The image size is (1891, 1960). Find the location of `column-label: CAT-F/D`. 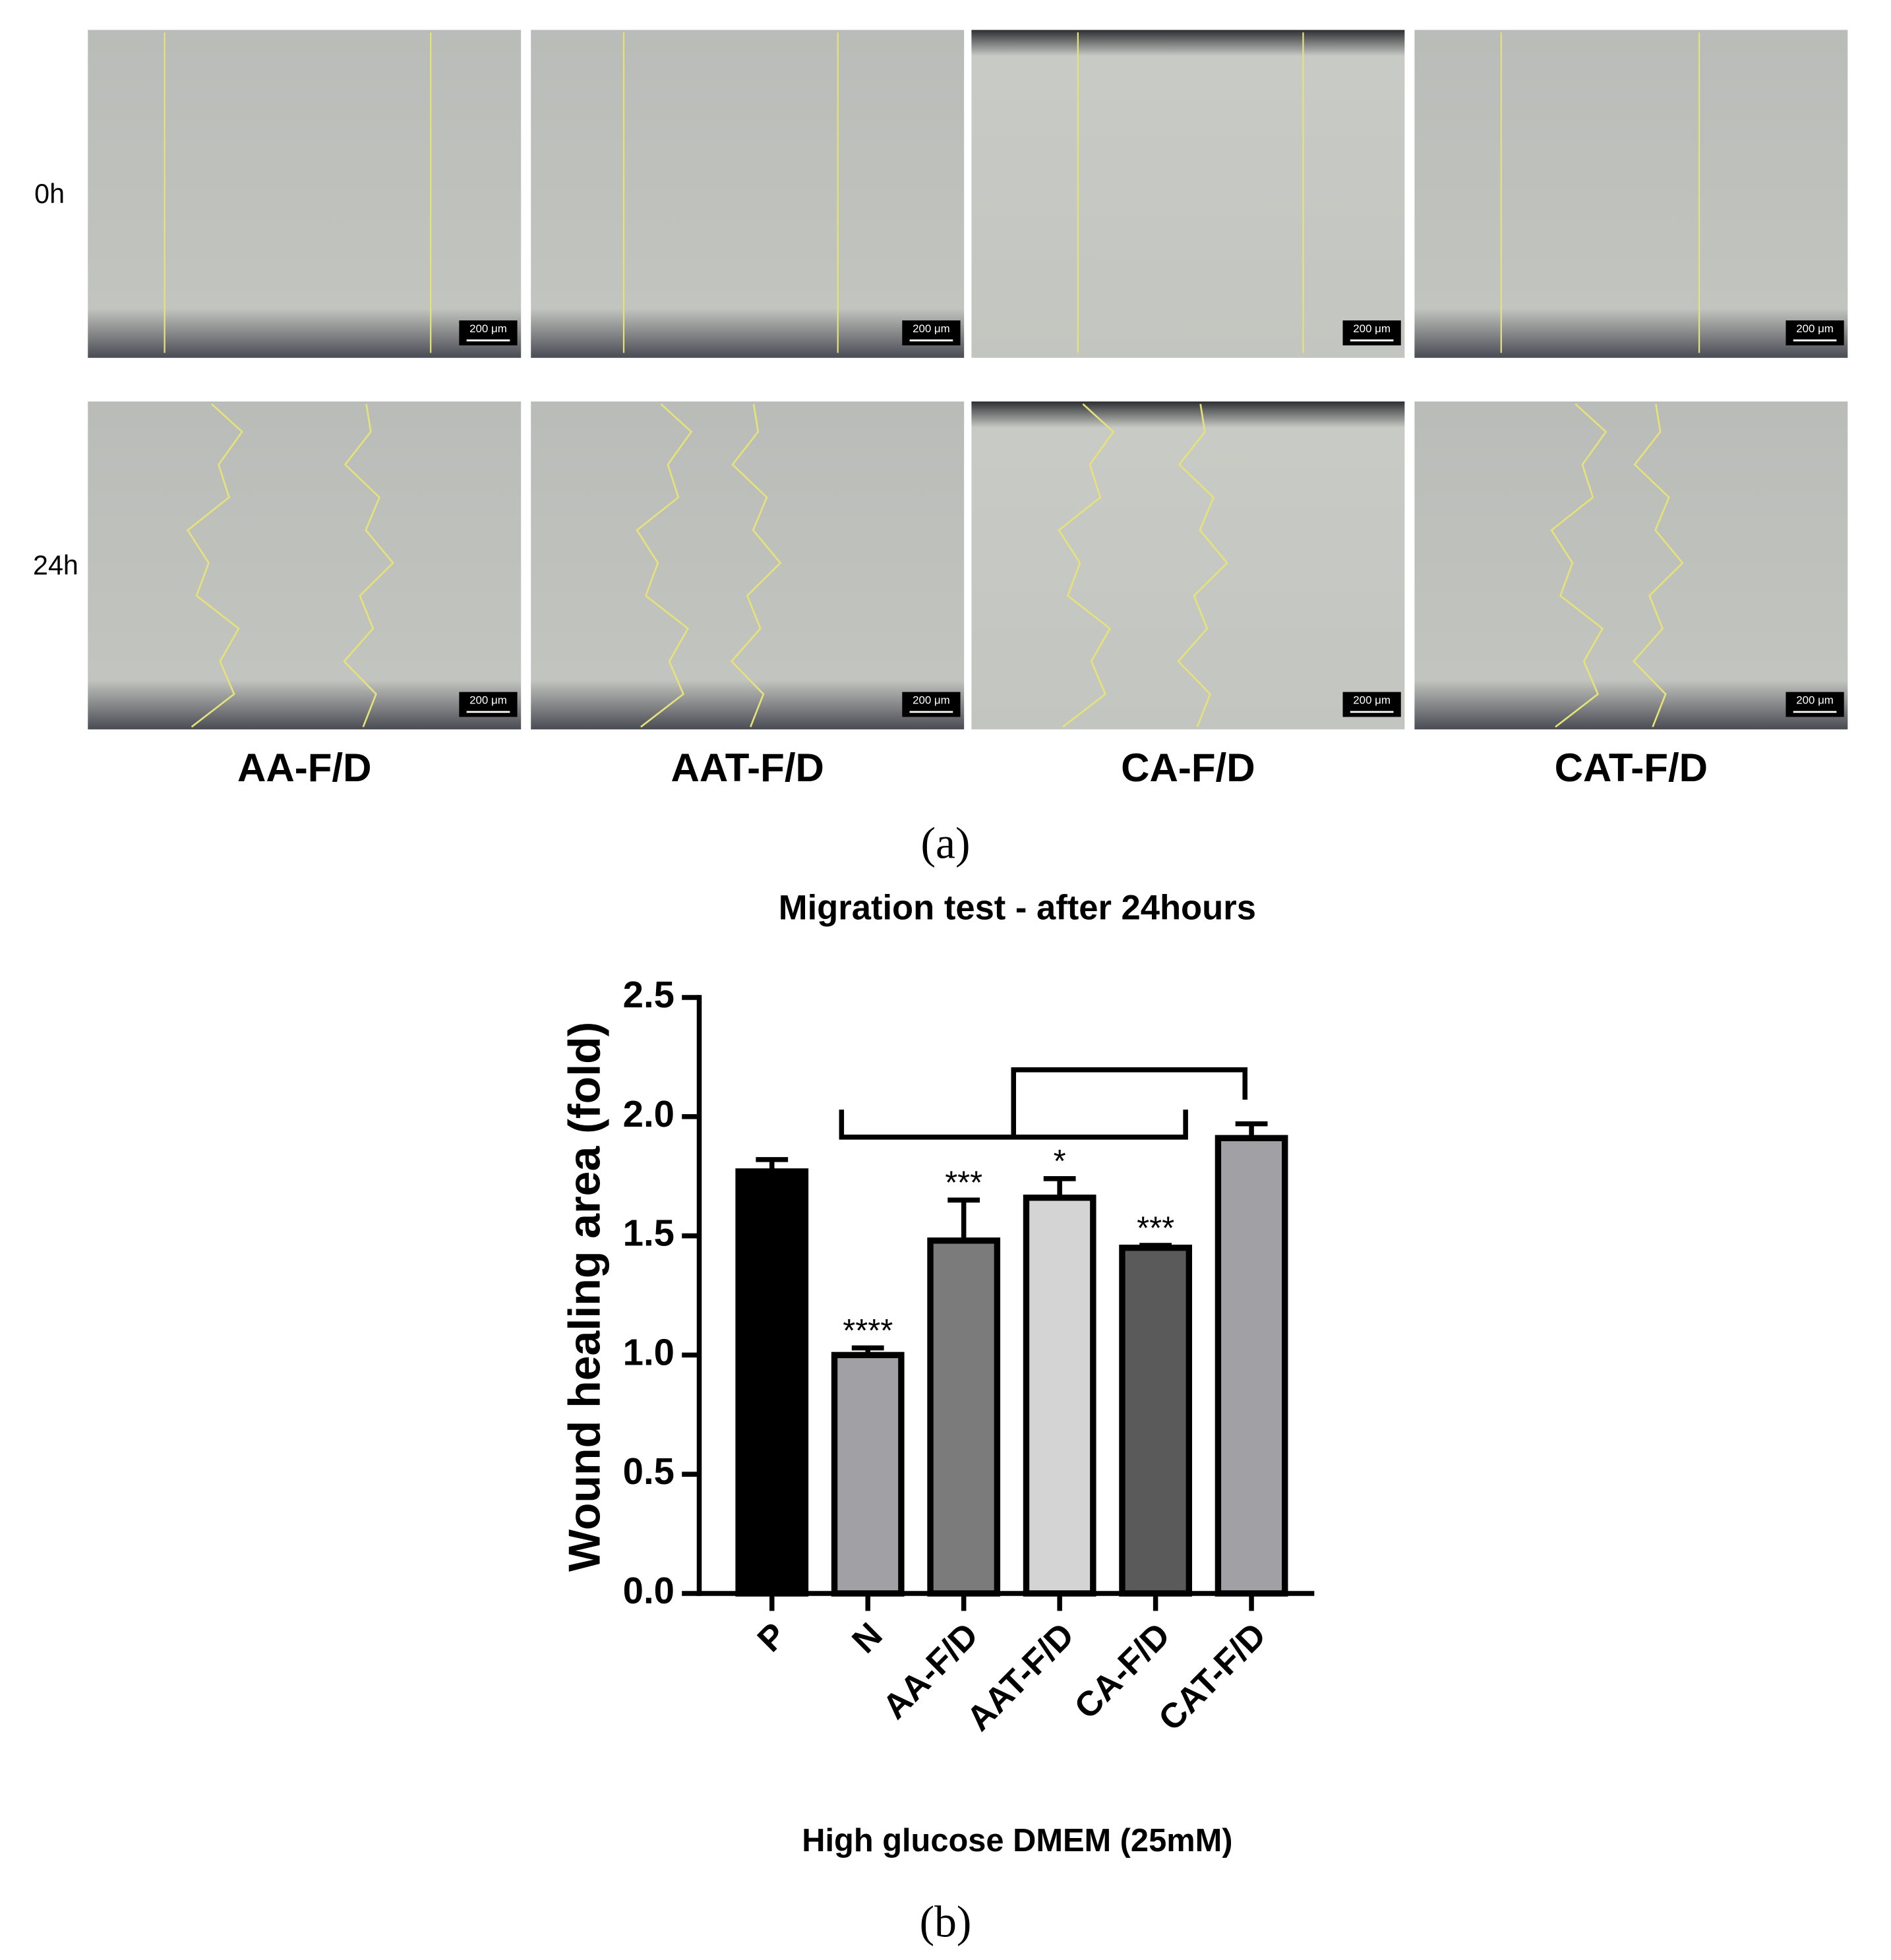

column-label: CAT-F/D is located at coordinates (1632, 767).